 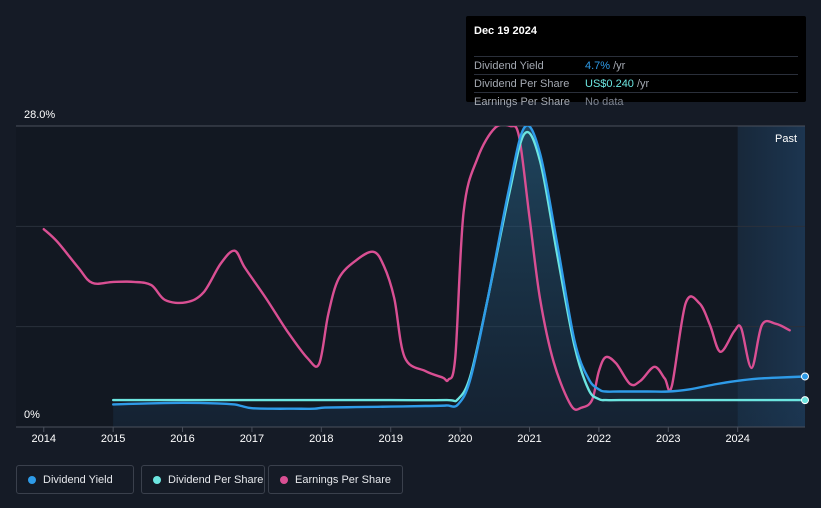 What do you see at coordinates (522, 102) in the screenshot?
I see `tooltip-label: Earnings Per Share` at bounding box center [522, 102].